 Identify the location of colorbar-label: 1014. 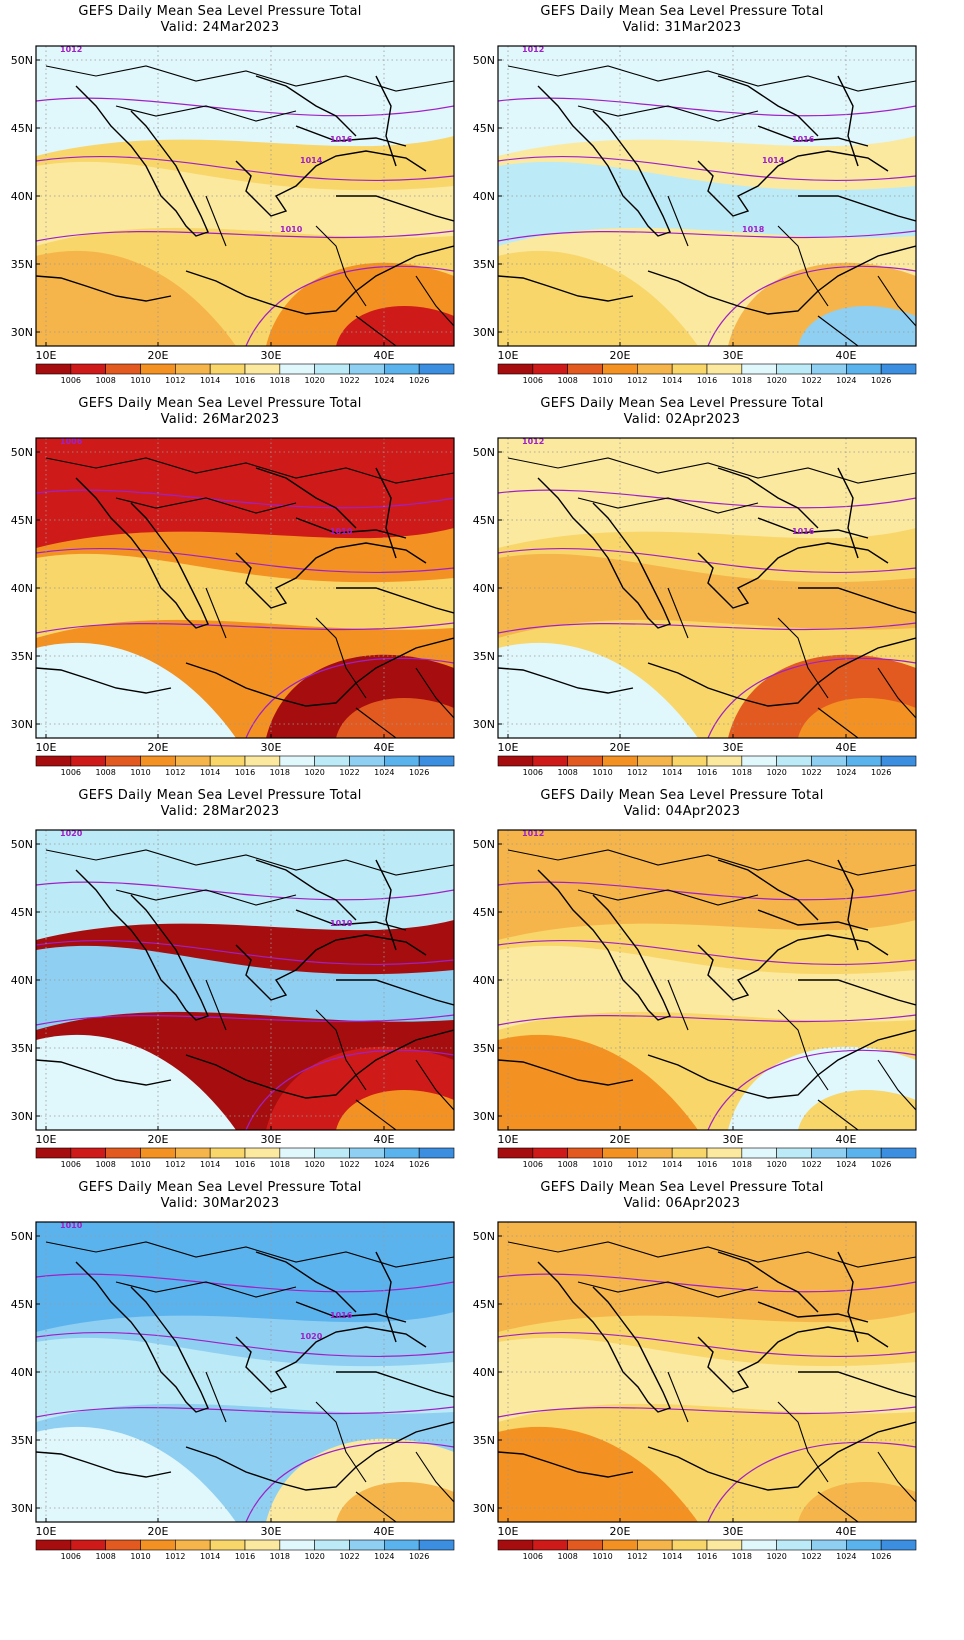
(210, 380).